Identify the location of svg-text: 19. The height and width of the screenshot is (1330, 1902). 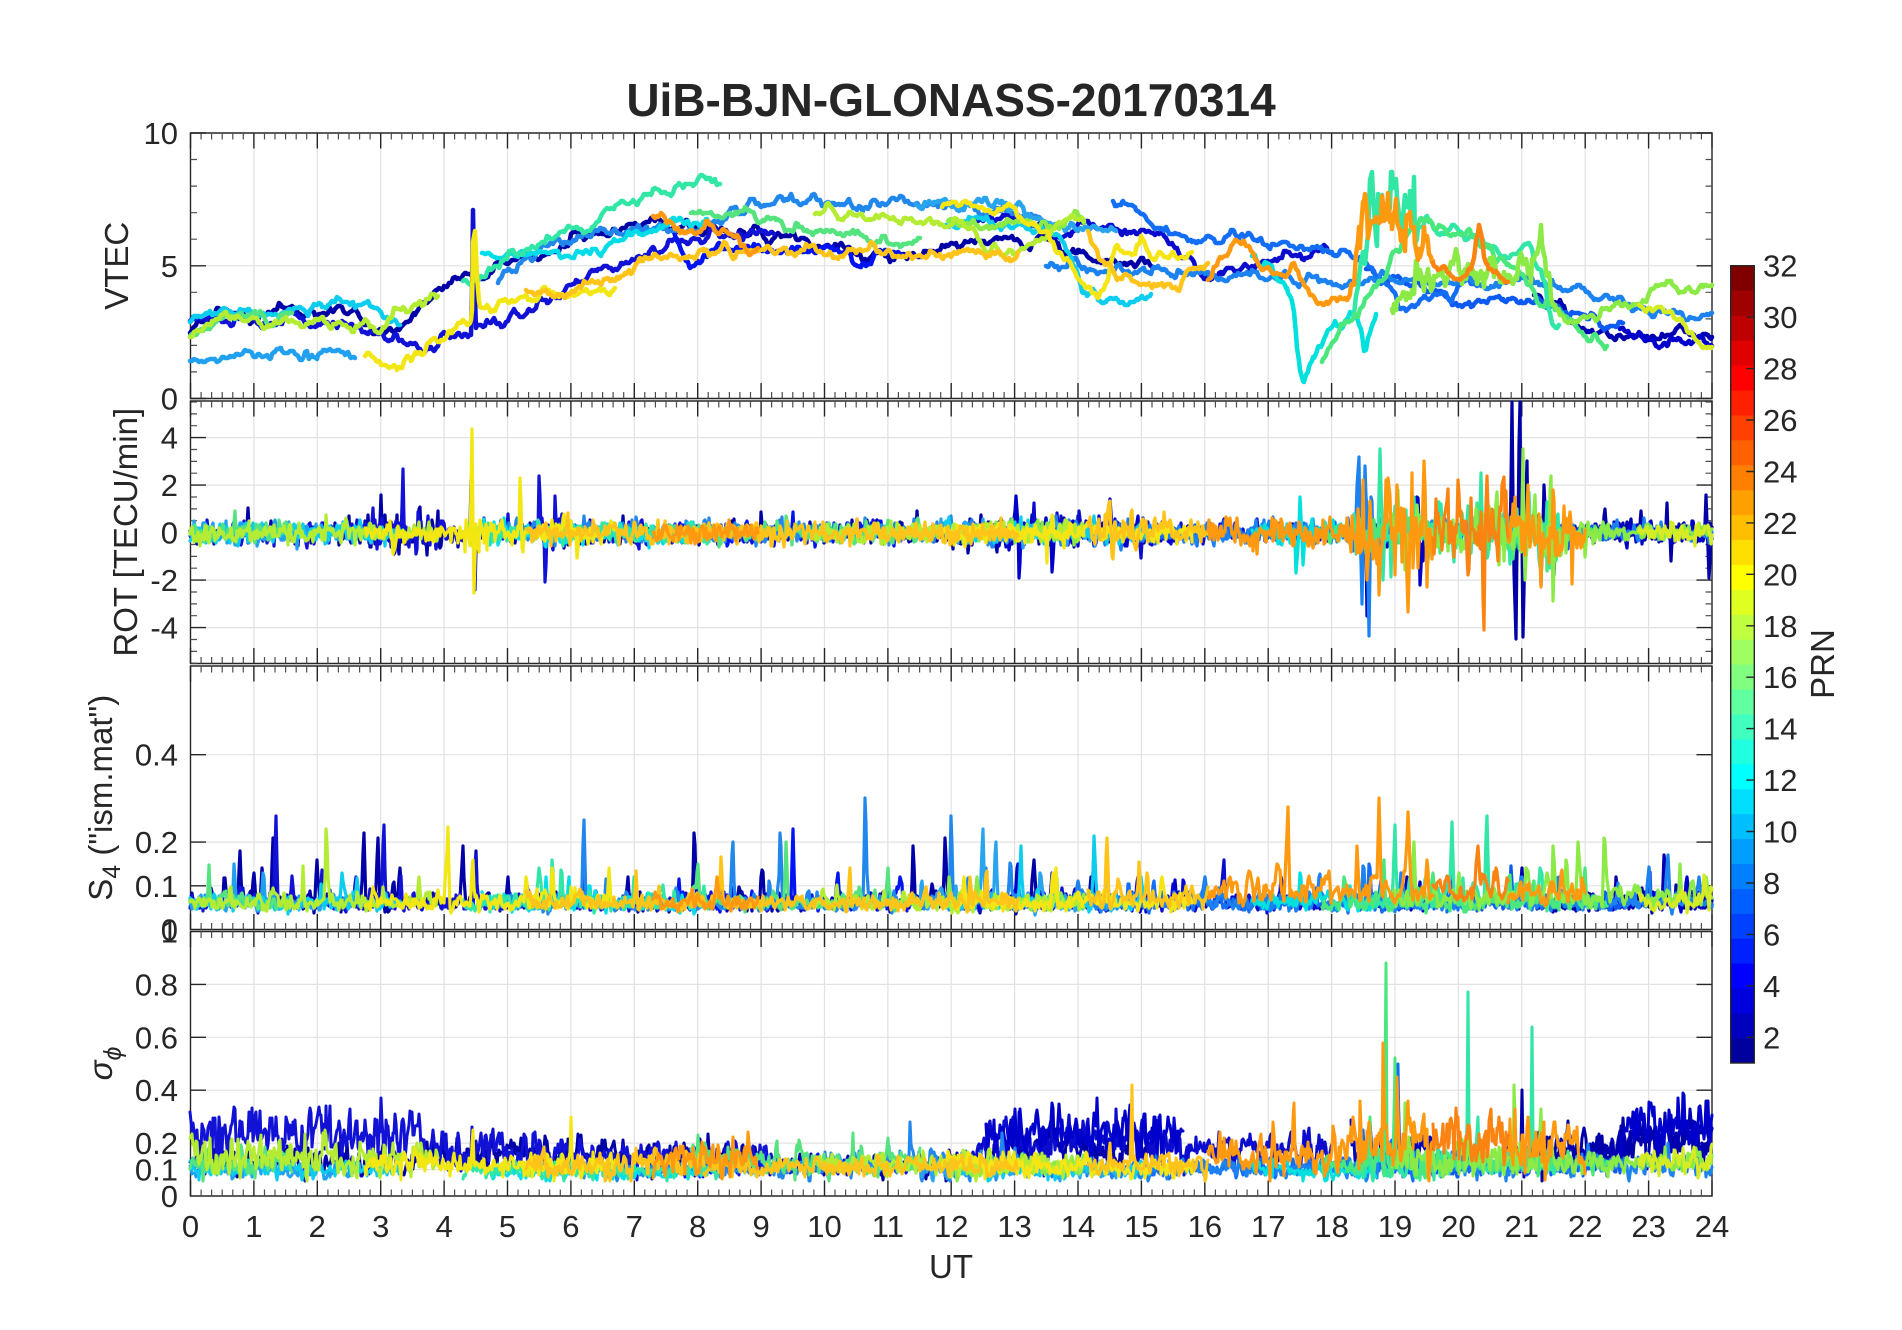
(1395, 1226).